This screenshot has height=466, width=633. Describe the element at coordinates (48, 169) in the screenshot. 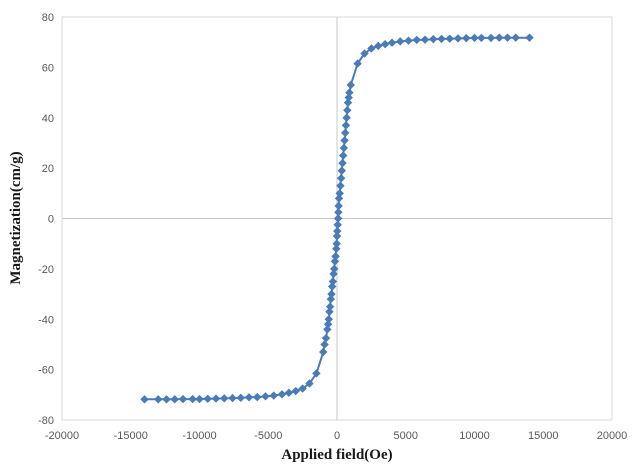

I see `y-tick-label: 20` at that location.